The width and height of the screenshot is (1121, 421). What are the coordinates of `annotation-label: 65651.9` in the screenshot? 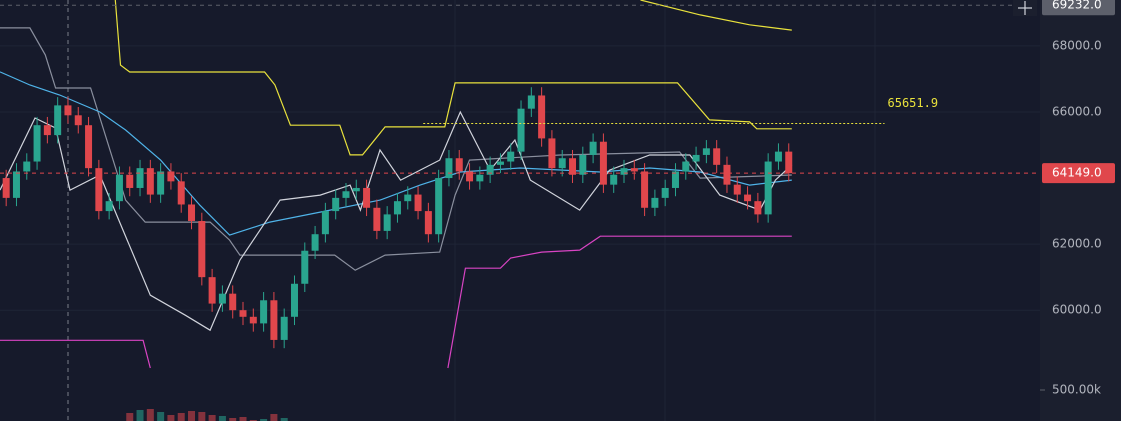 It's located at (913, 103).